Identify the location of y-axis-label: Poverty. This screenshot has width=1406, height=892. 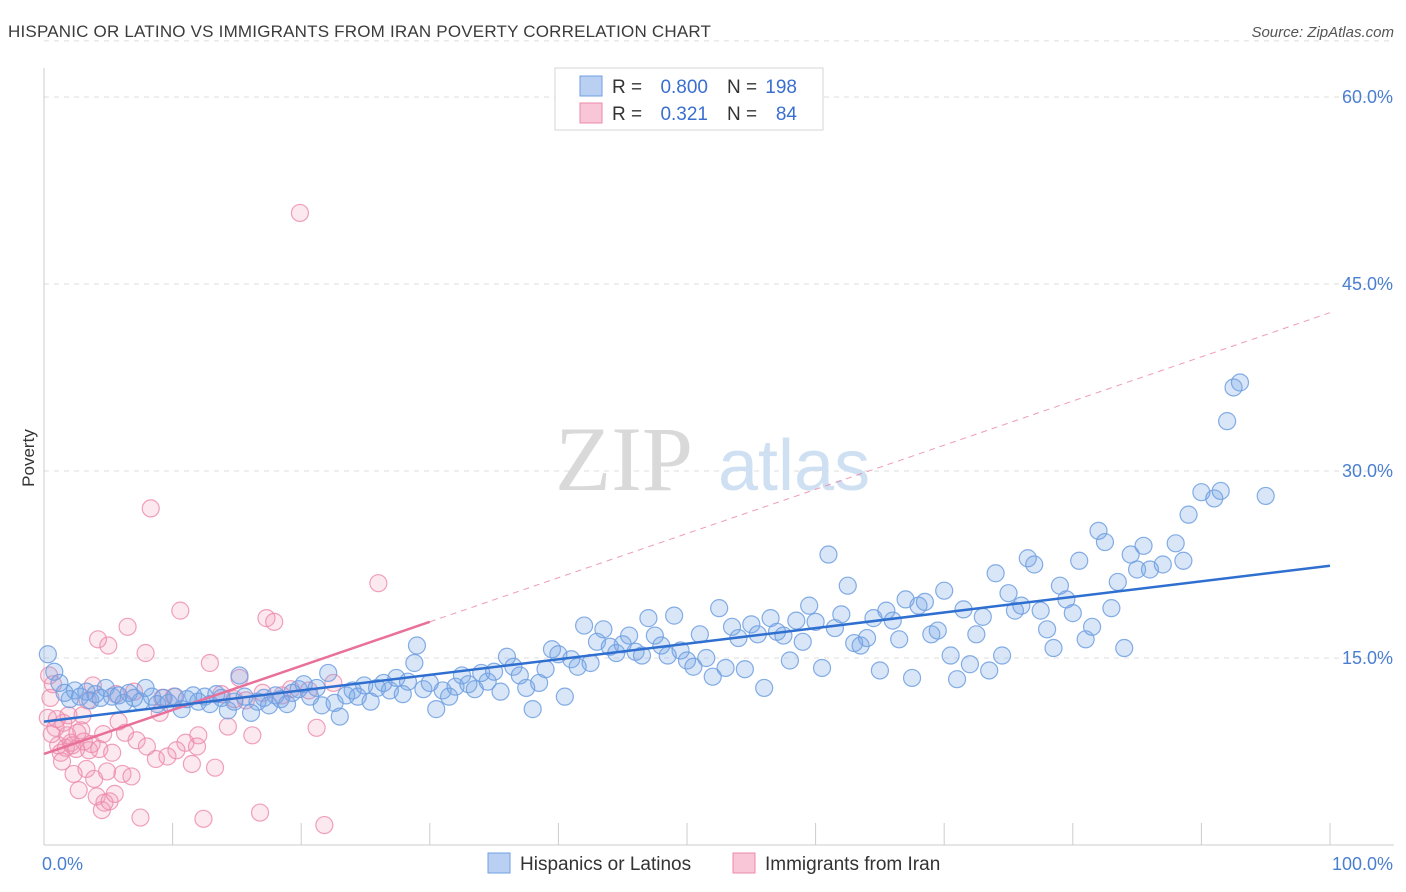
(28, 458).